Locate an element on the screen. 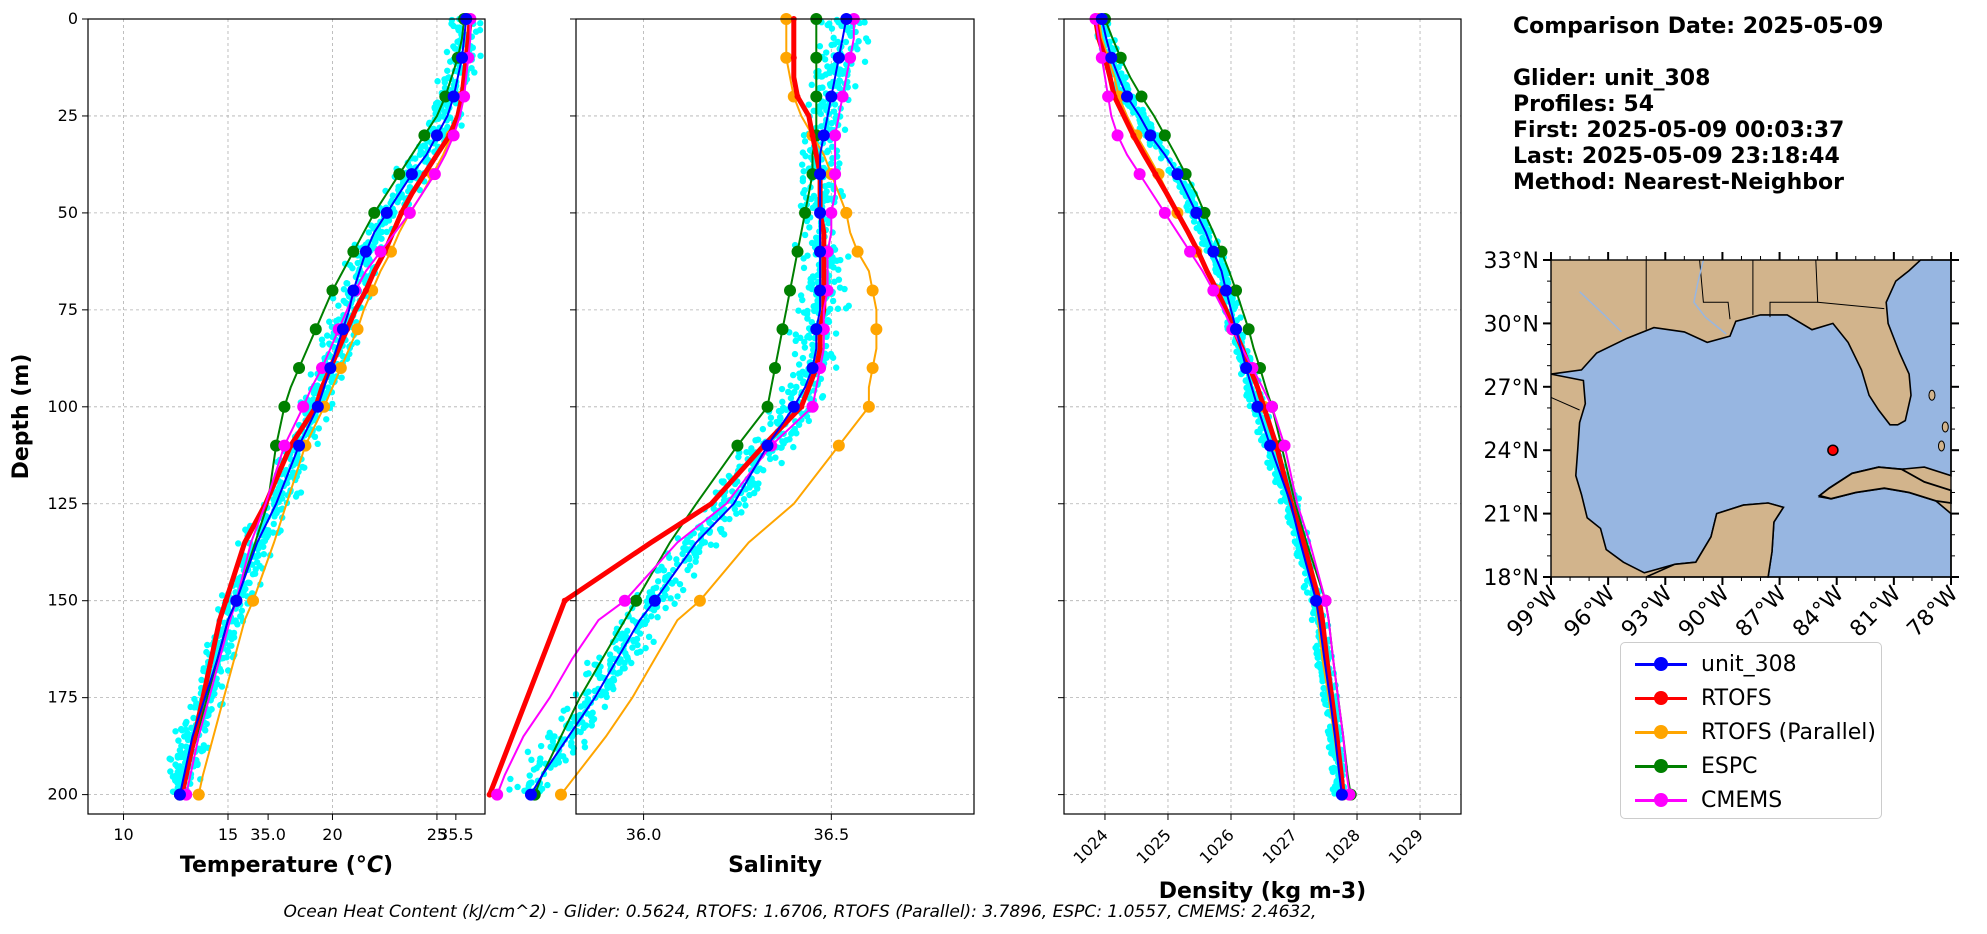 Image resolution: width=1987 pixels, height=934 pixels. x-tick-label: 1024 is located at coordinates (1091, 846).